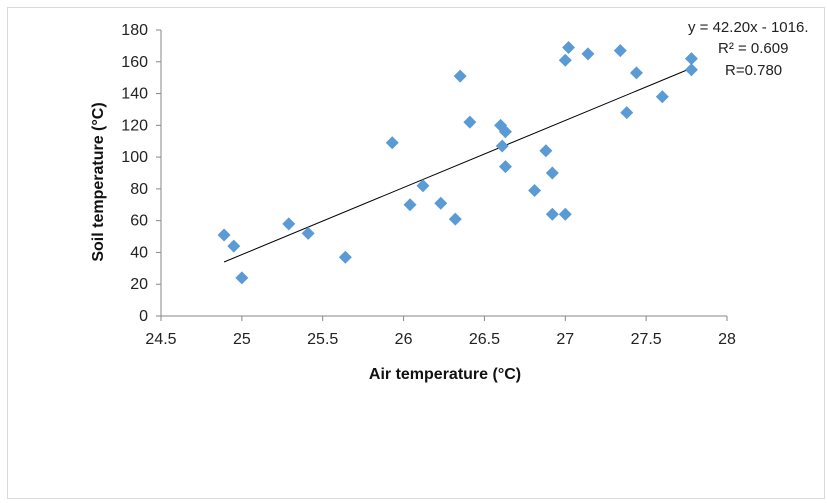 The height and width of the screenshot is (503, 827). I want to click on x-tick-label: 26, so click(404, 339).